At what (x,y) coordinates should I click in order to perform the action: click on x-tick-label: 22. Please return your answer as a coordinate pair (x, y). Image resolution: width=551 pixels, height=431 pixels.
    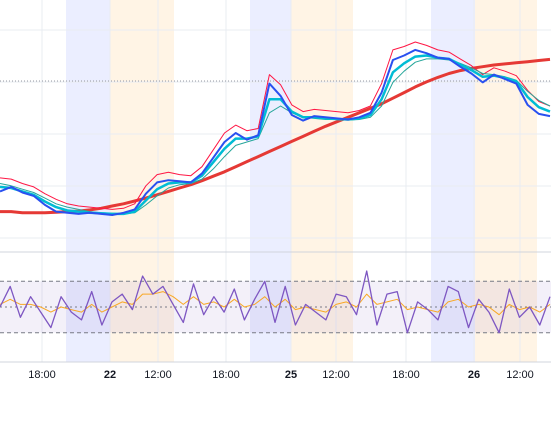
    Looking at the image, I should click on (110, 375).